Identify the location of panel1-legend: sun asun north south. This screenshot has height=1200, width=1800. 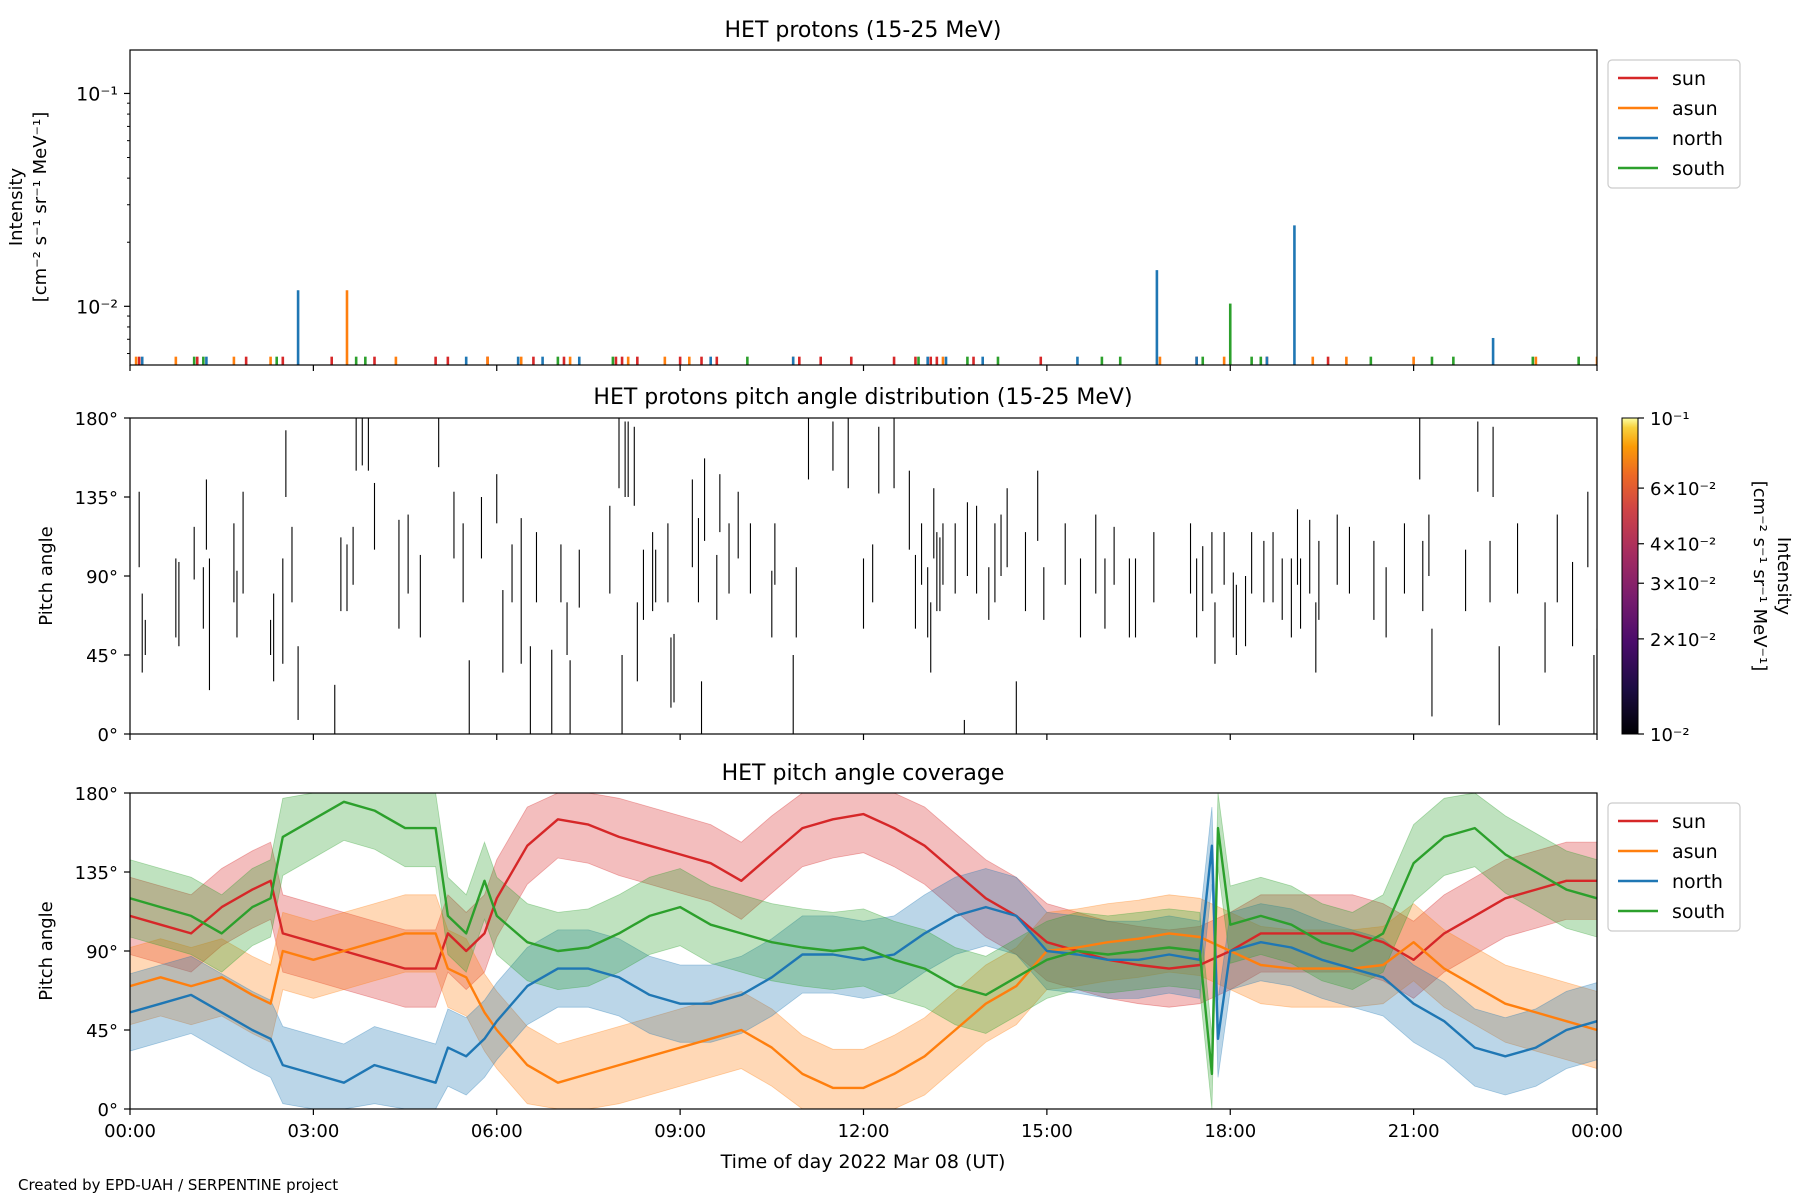
(1674, 124).